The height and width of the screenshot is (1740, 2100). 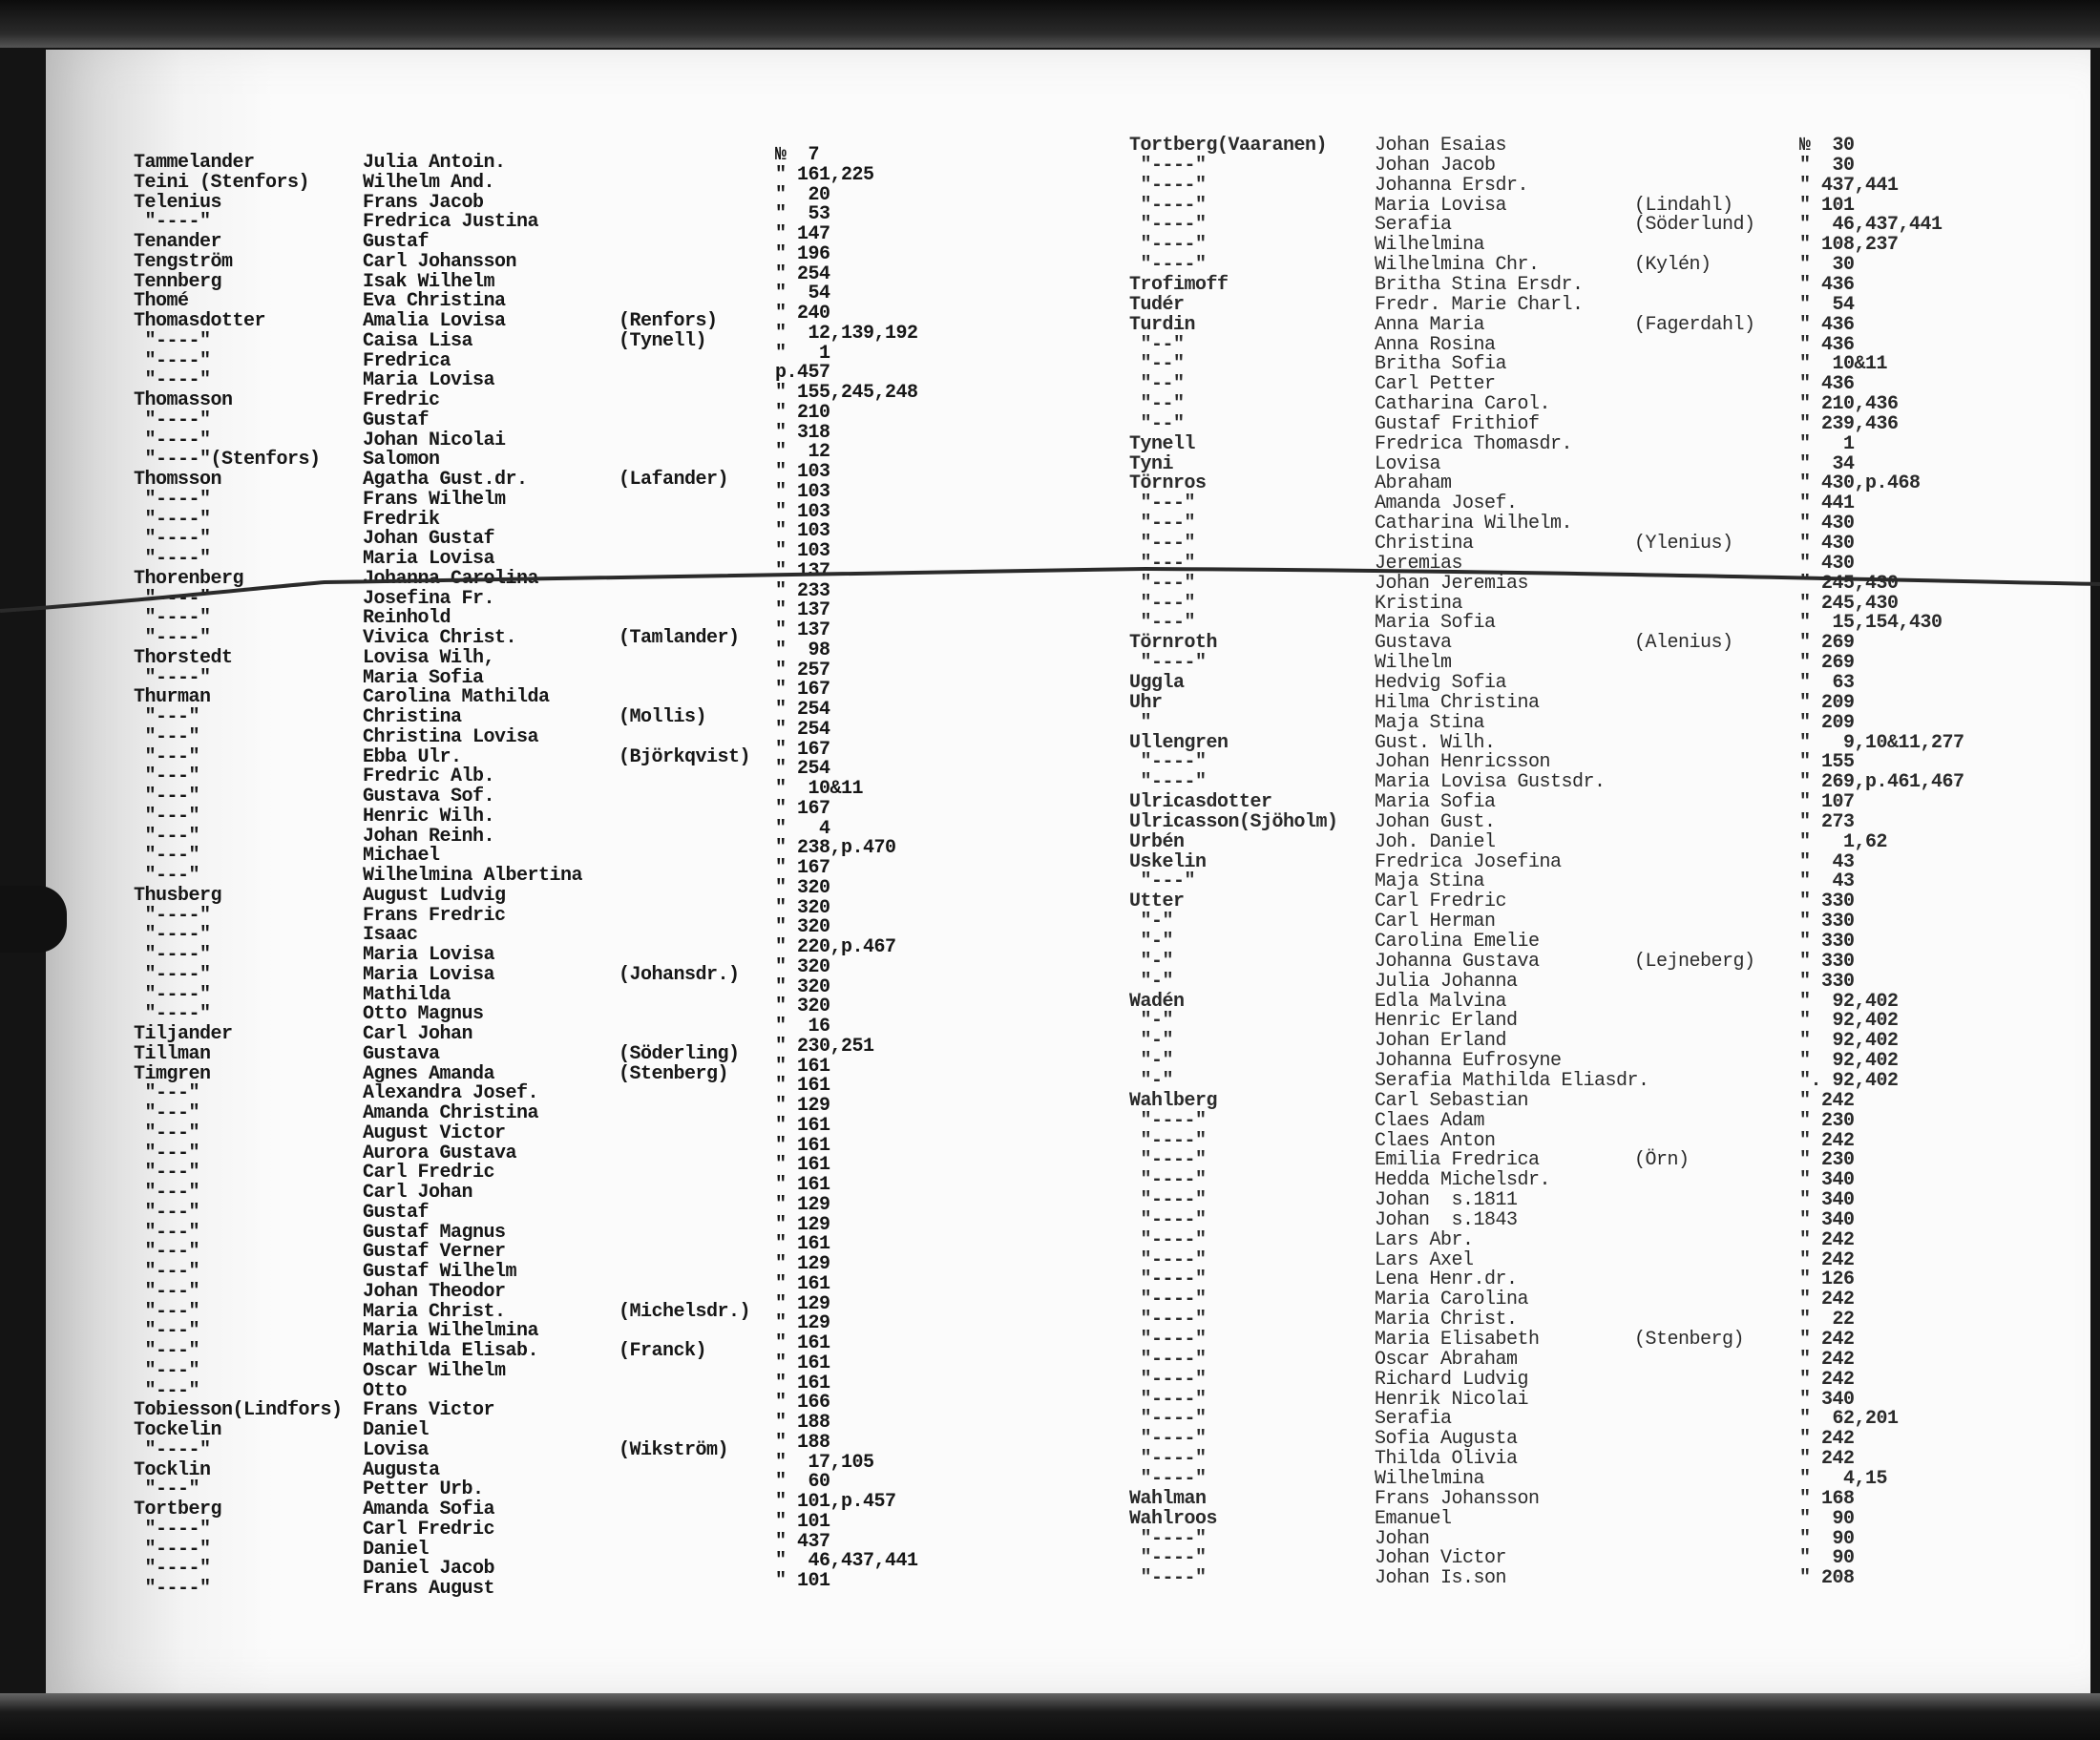 I want to click on entry-given: Frans Fredric, so click(x=435, y=915).